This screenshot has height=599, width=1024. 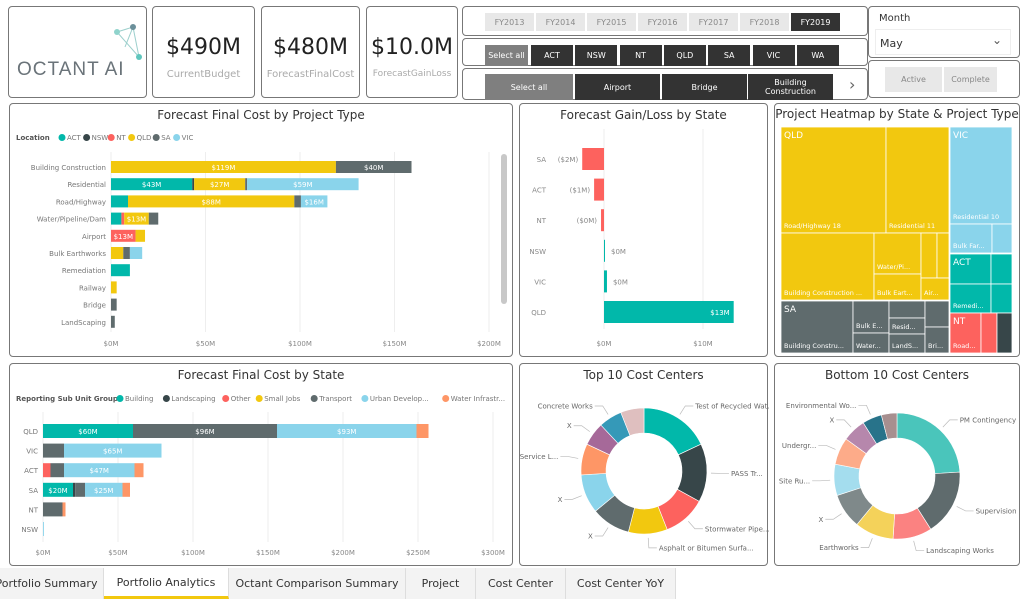 I want to click on data-label: $119M, so click(x=224, y=168).